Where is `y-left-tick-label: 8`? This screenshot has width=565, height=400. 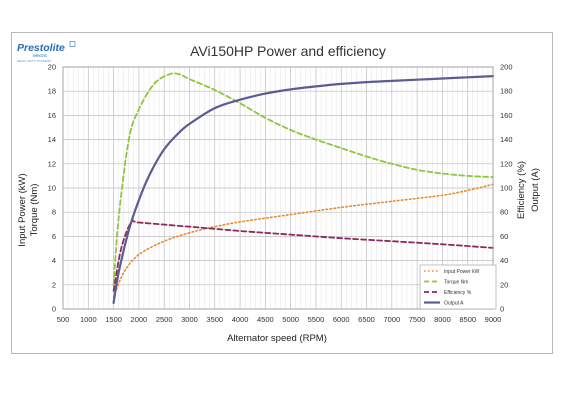
y-left-tick-label: 8 is located at coordinates (54, 212).